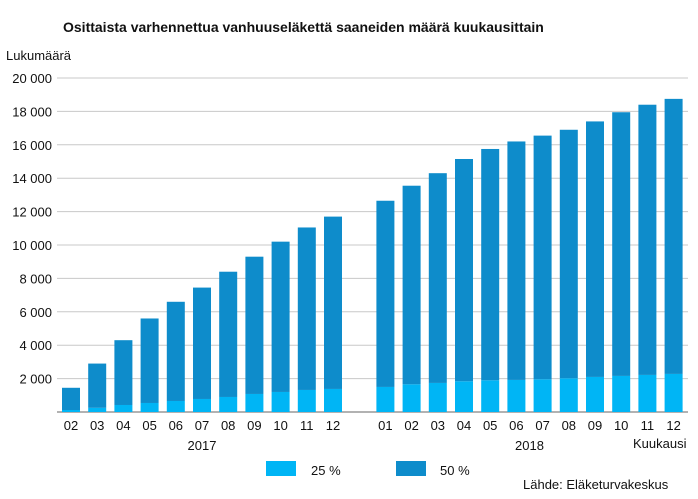 The width and height of the screenshot is (698, 499). What do you see at coordinates (202, 445) in the screenshot?
I see `year-label: 2017` at bounding box center [202, 445].